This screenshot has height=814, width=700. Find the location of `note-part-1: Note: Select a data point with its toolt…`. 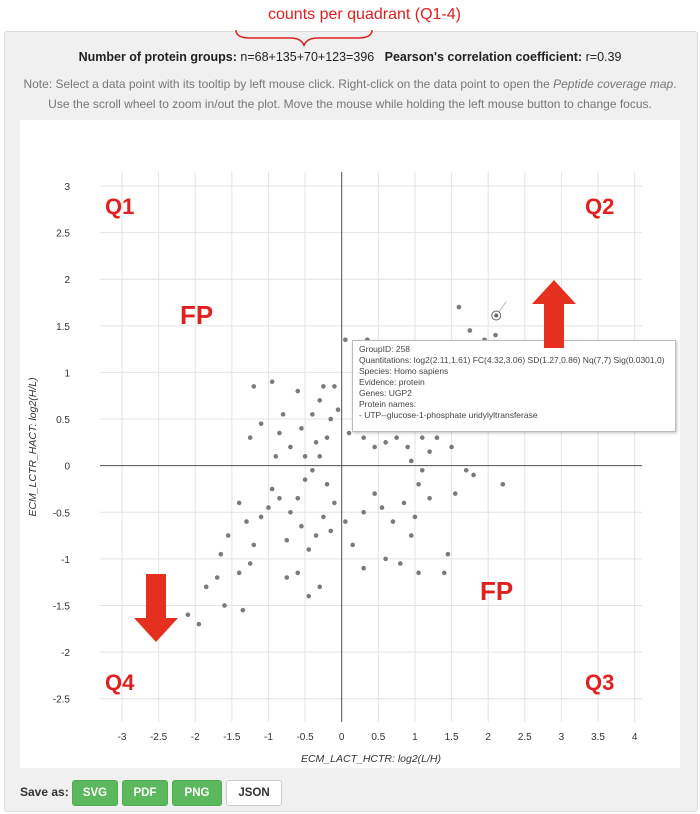

note-part-1: Note: Select a data point with its toolt… is located at coordinates (288, 84).